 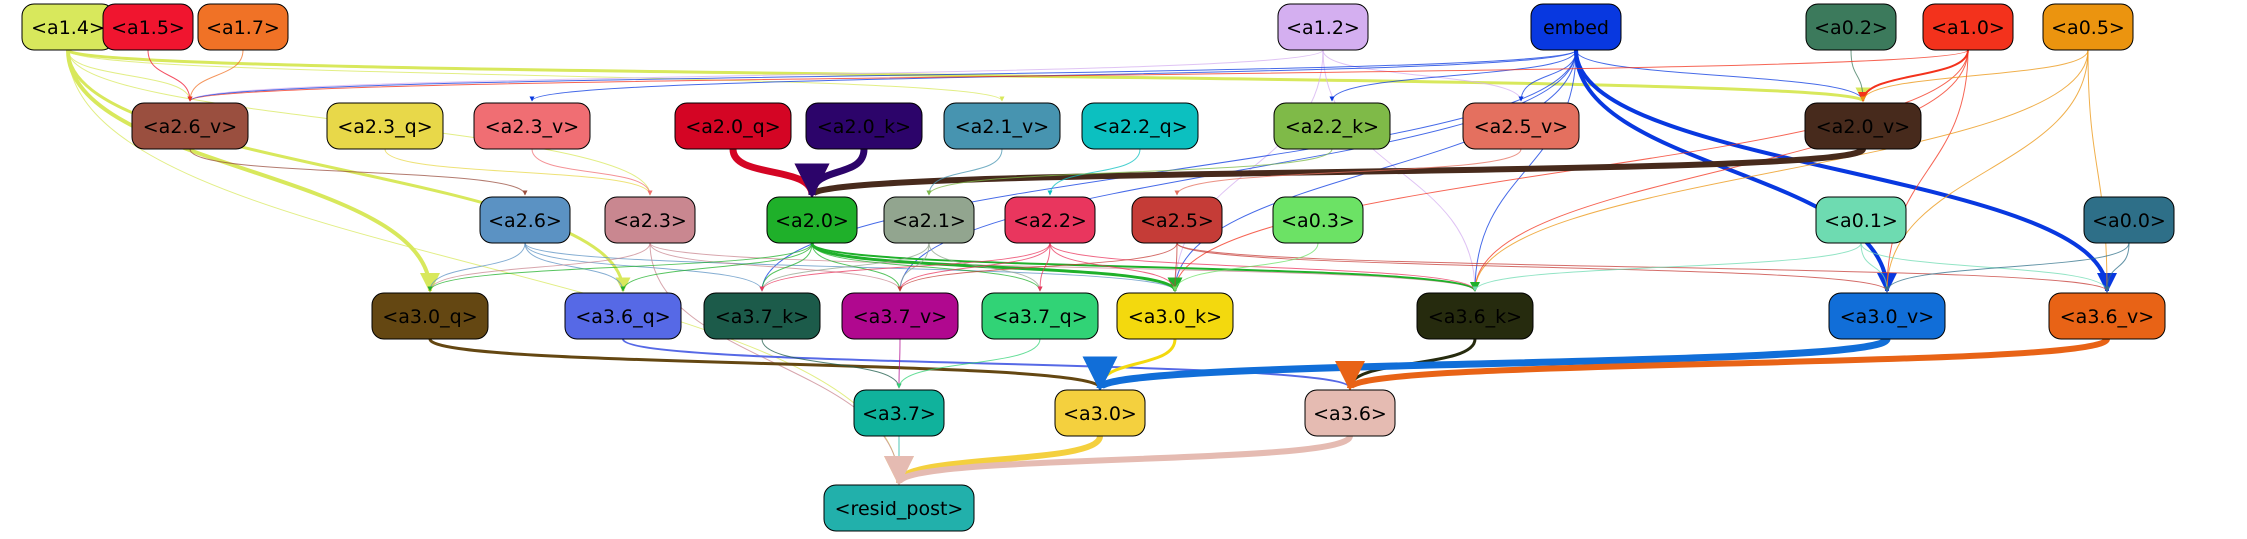 I want to click on edge-a1_4-to-a2_0_v, so click(x=968, y=75).